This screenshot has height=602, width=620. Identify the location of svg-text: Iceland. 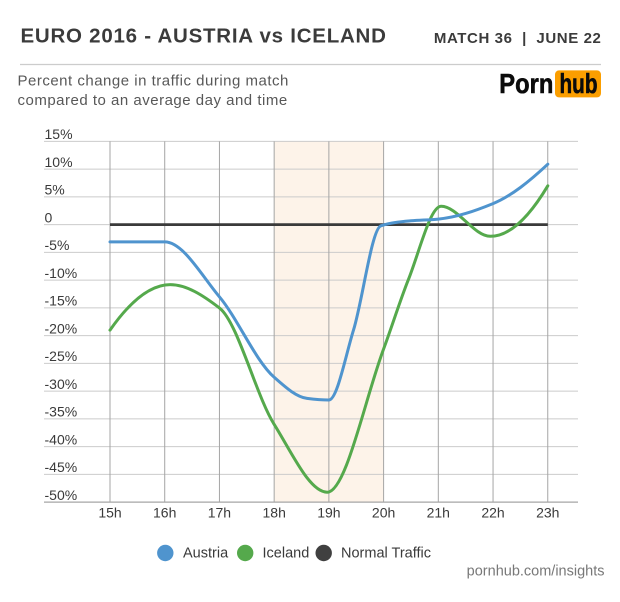
(286, 554).